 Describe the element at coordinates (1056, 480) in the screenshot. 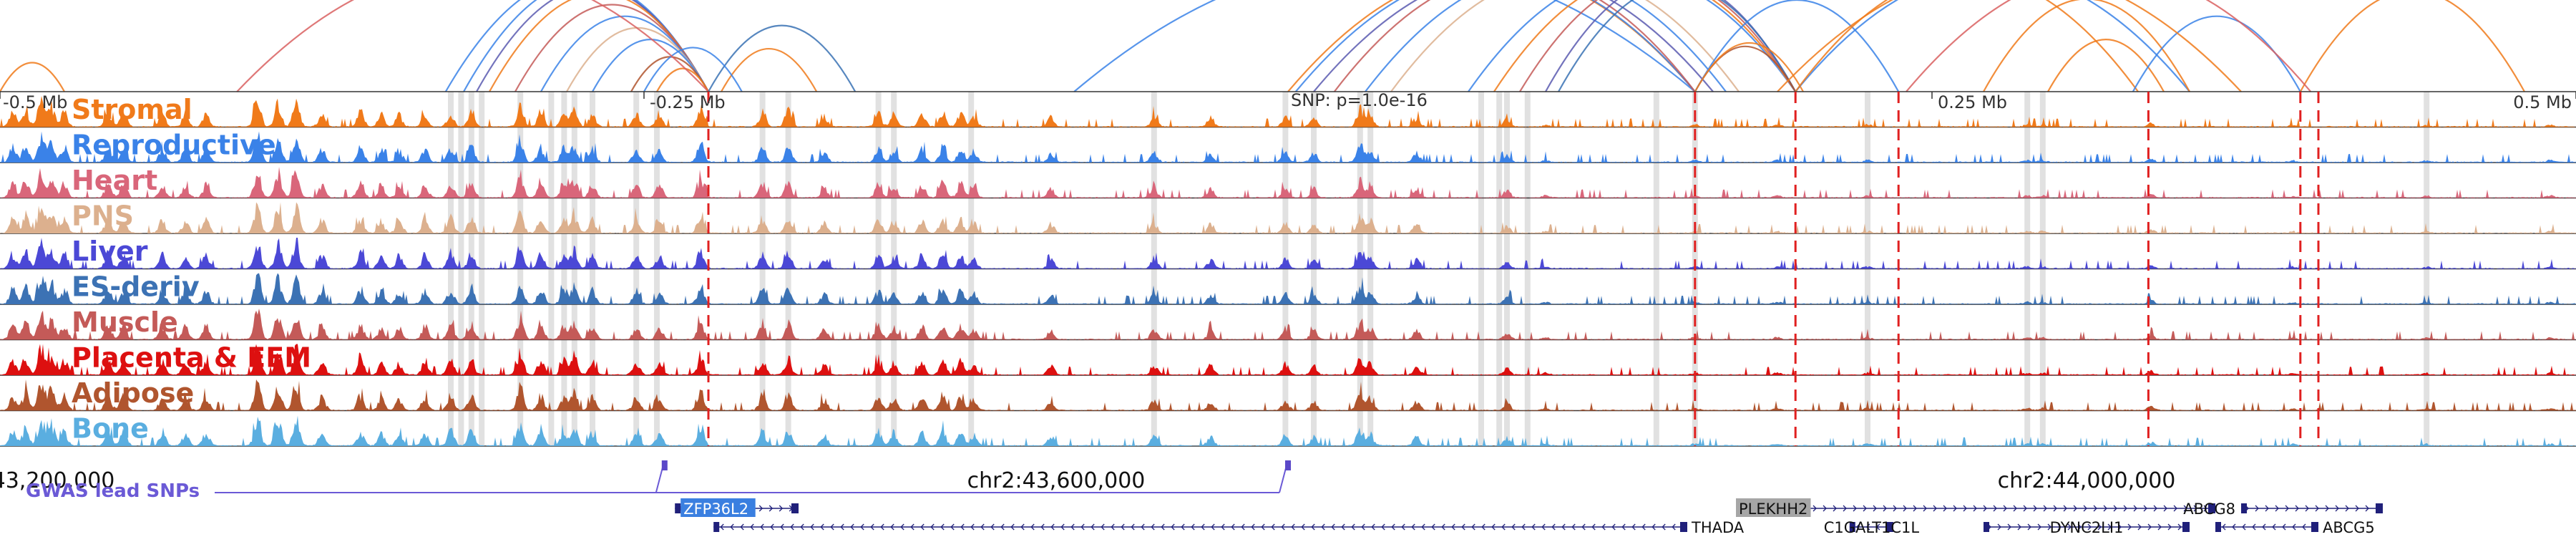

I see `genomic-tick-label: chr2:43,600,000` at that location.